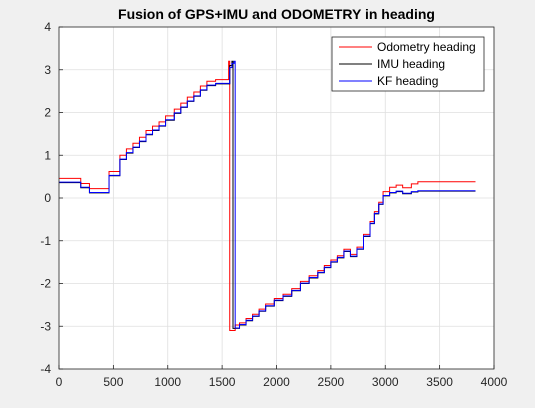  What do you see at coordinates (411, 64) in the screenshot?
I see `legend-label-imu-heading: IMU heading` at bounding box center [411, 64].